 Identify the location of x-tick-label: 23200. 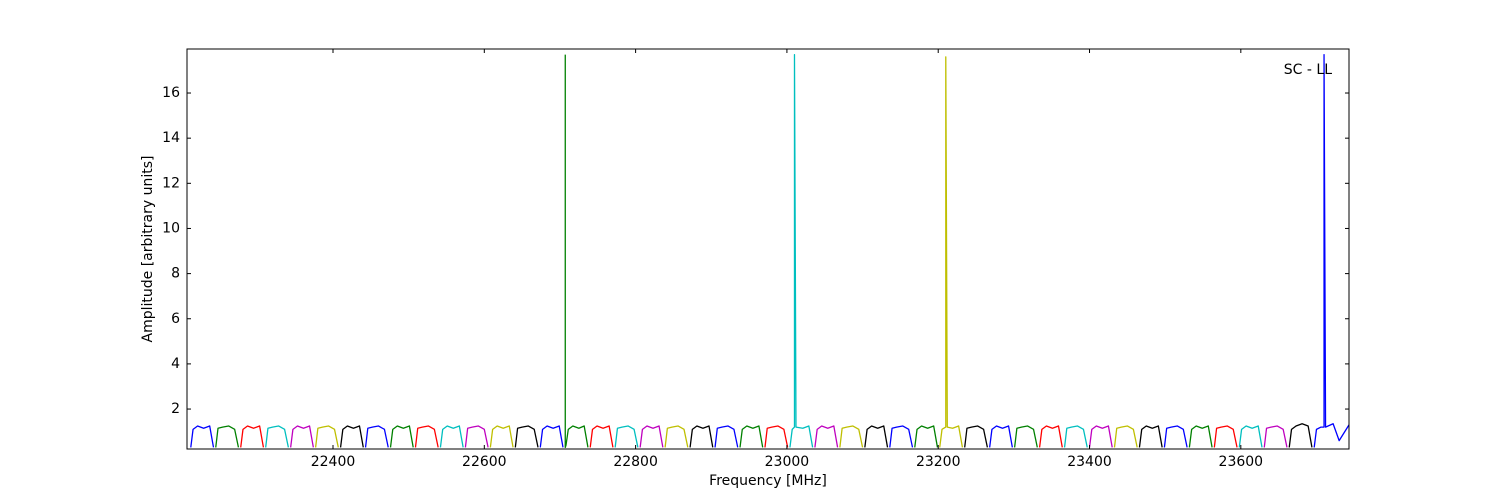
(938, 462).